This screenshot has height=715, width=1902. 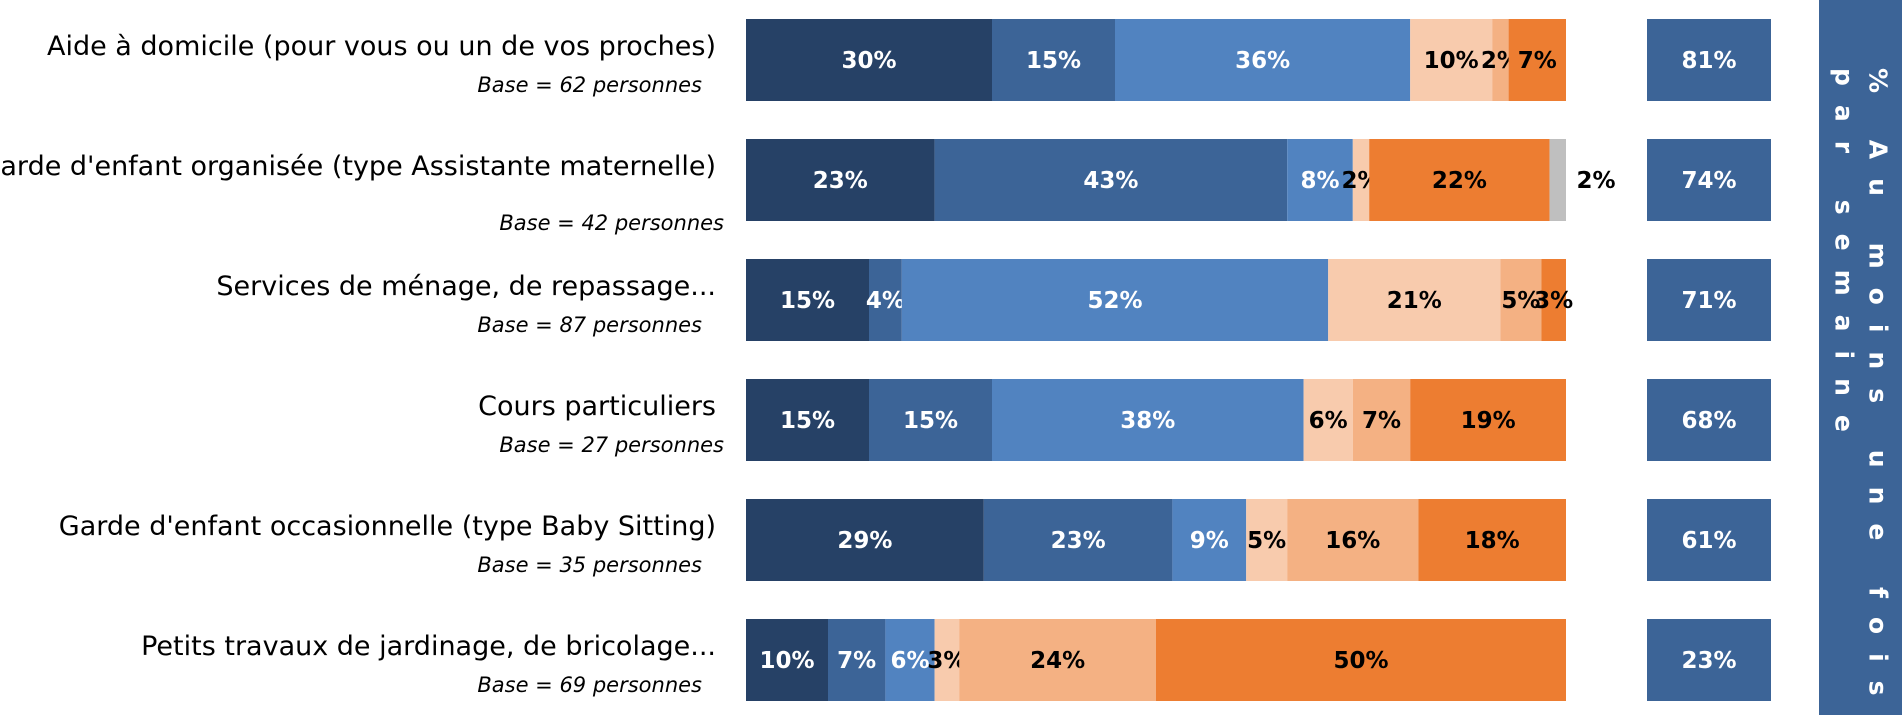 I want to click on segment-value-label: 8%, so click(x=1319, y=181).